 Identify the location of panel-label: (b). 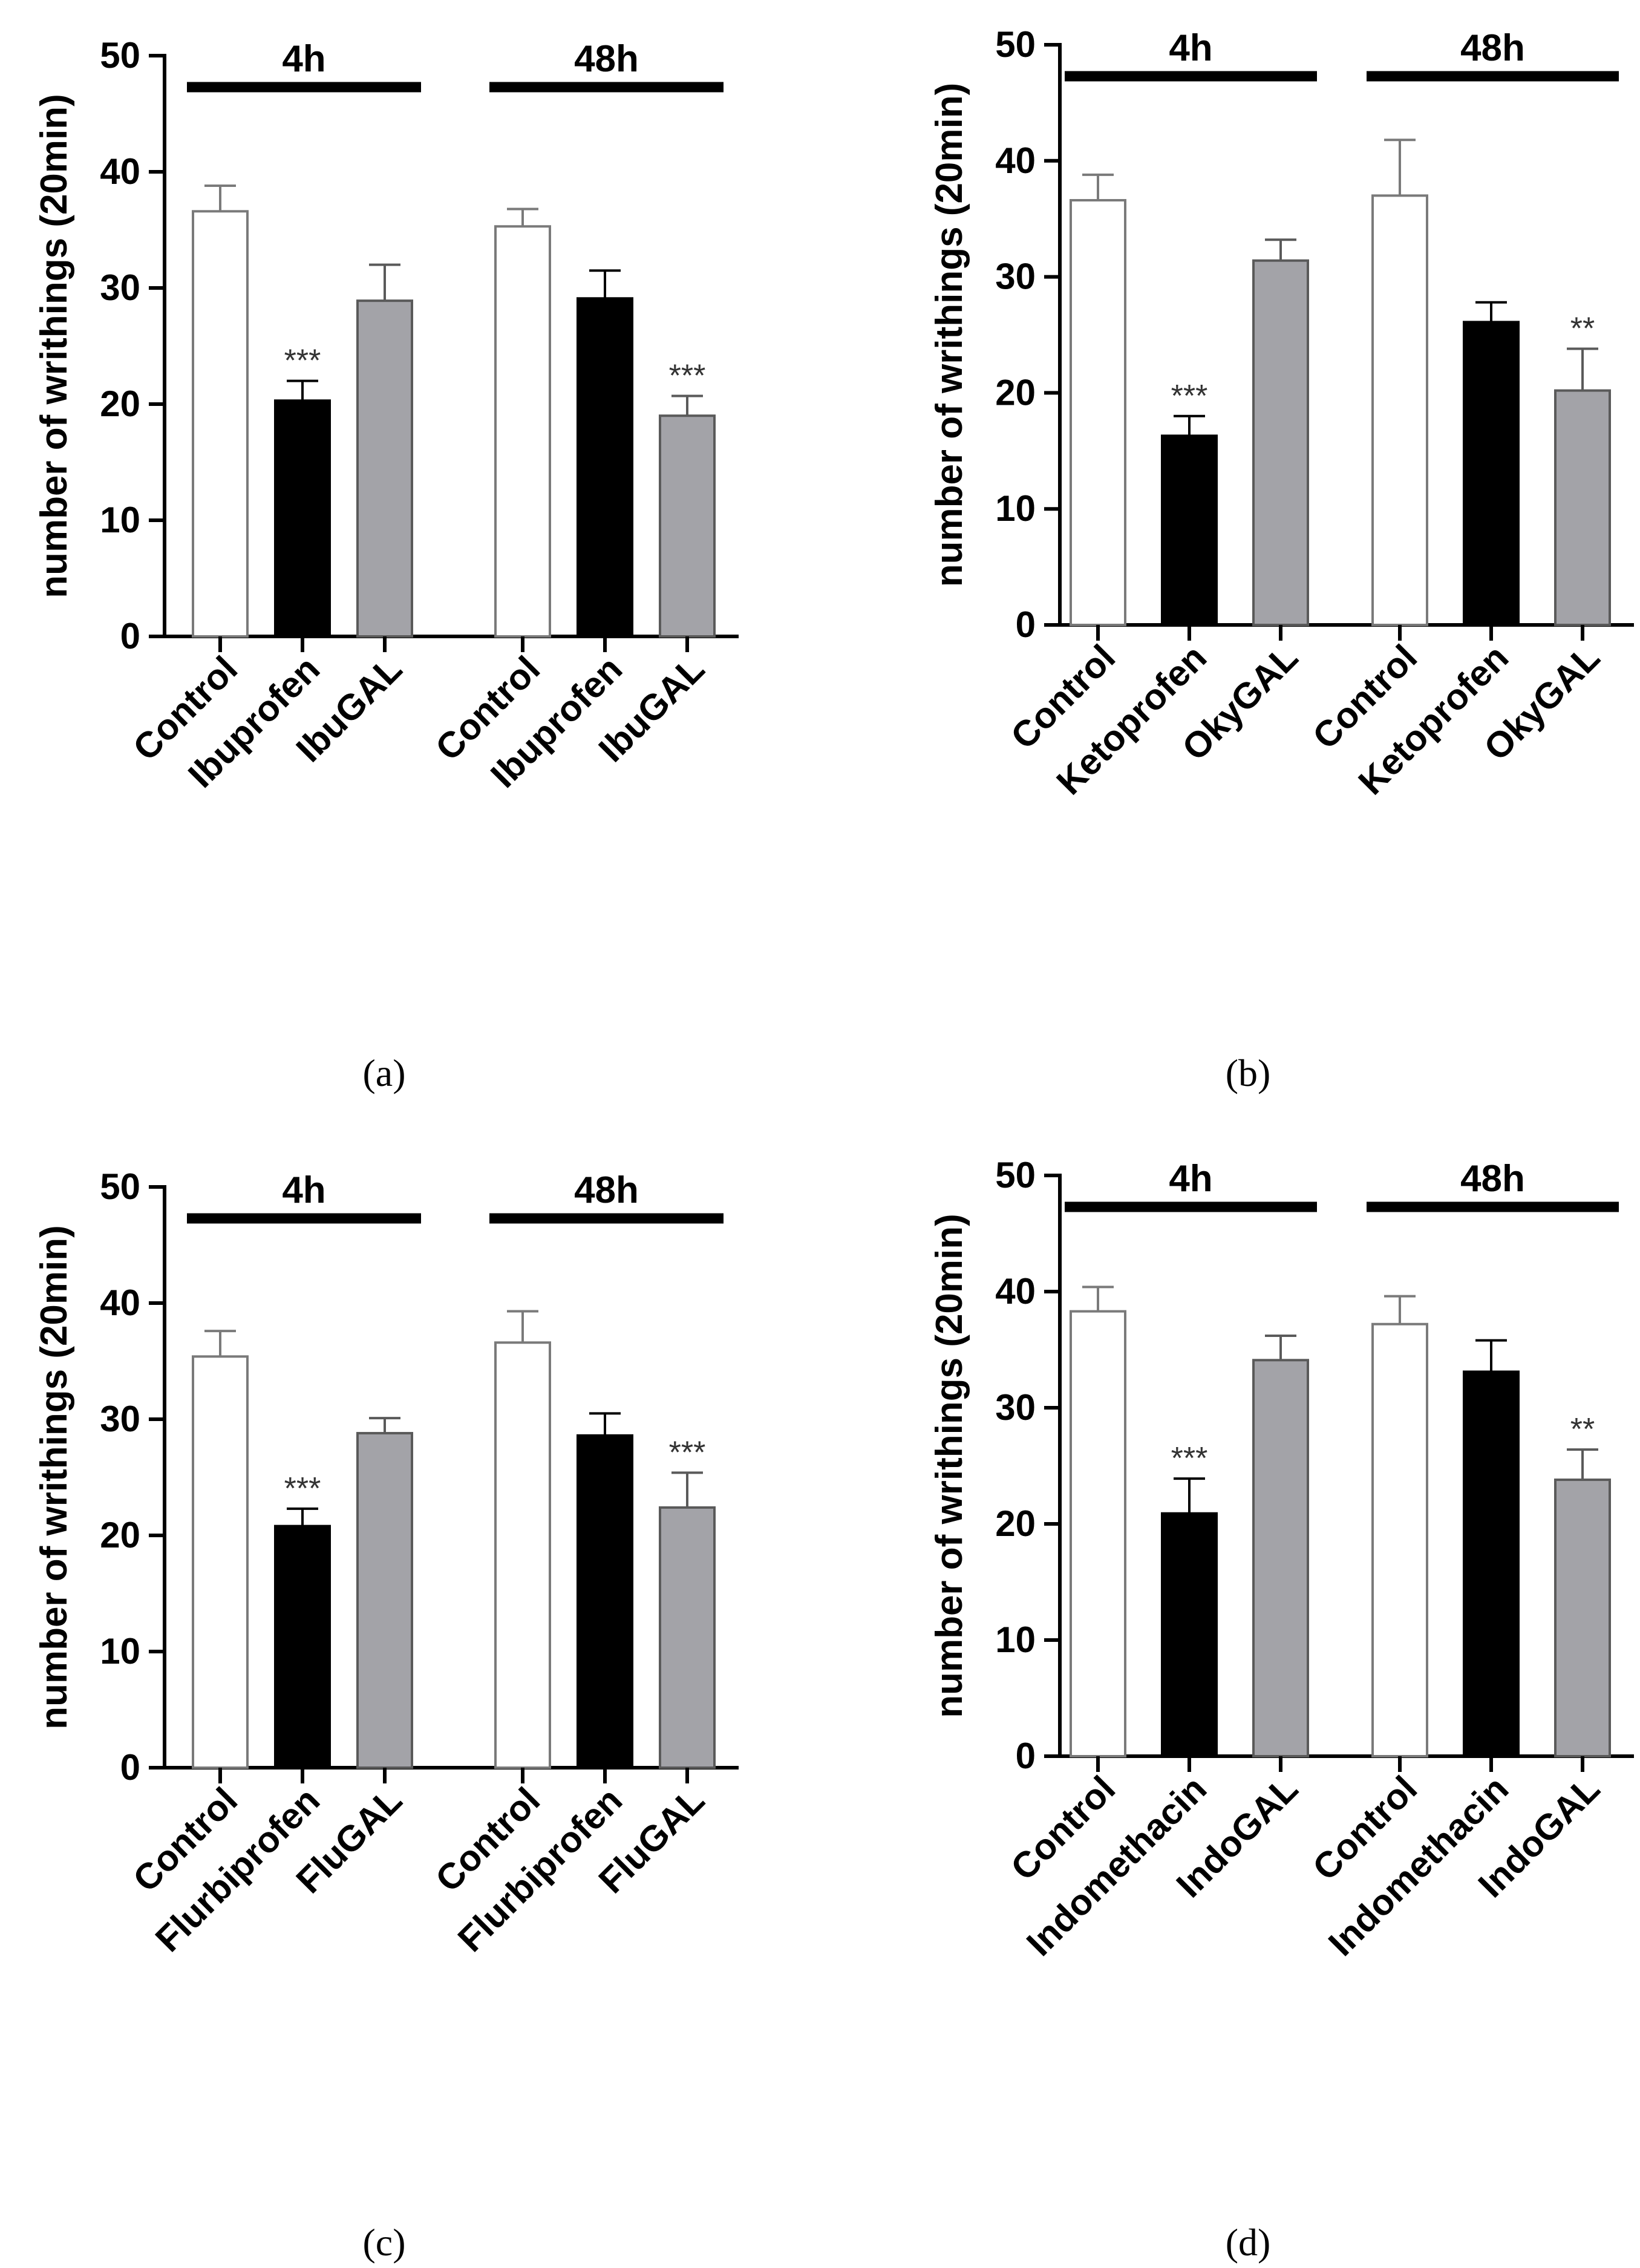
(1248, 1072).